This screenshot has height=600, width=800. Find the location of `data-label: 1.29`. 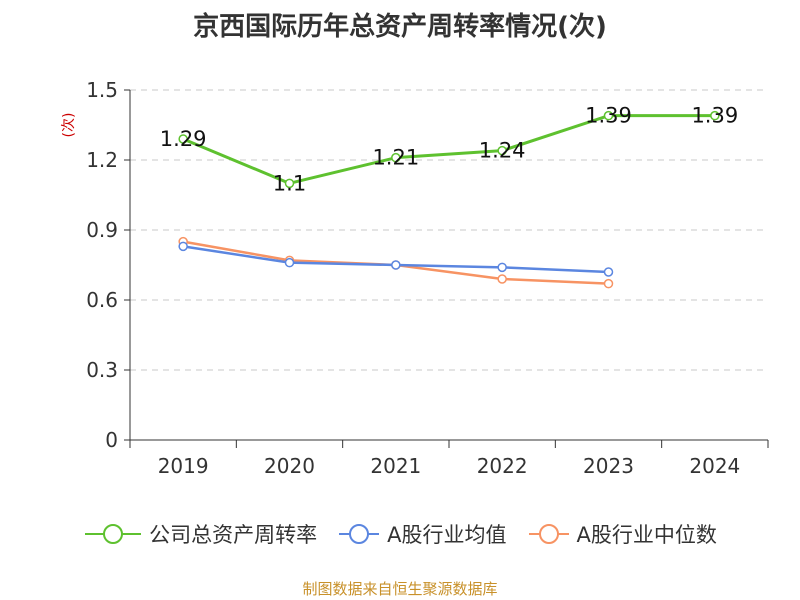

data-label: 1.29 is located at coordinates (183, 139).